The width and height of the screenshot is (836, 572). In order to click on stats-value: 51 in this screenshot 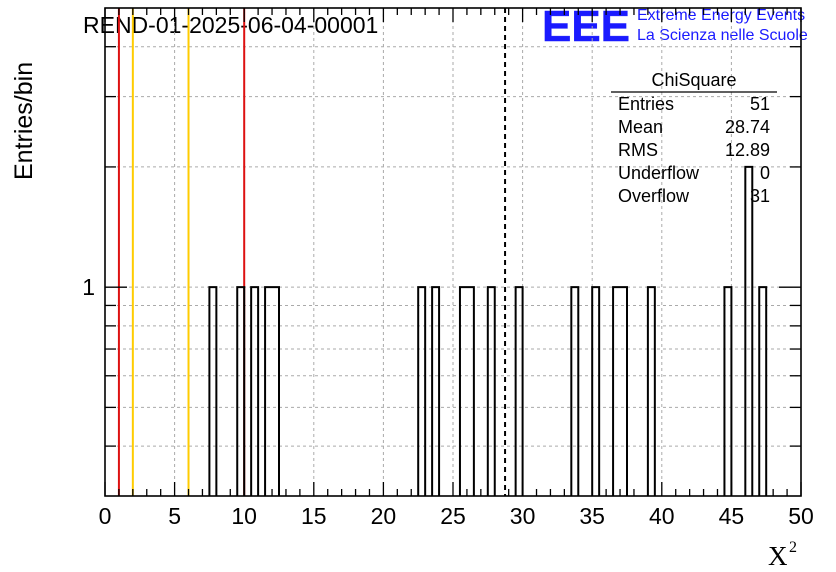, I will do `click(760, 104)`.